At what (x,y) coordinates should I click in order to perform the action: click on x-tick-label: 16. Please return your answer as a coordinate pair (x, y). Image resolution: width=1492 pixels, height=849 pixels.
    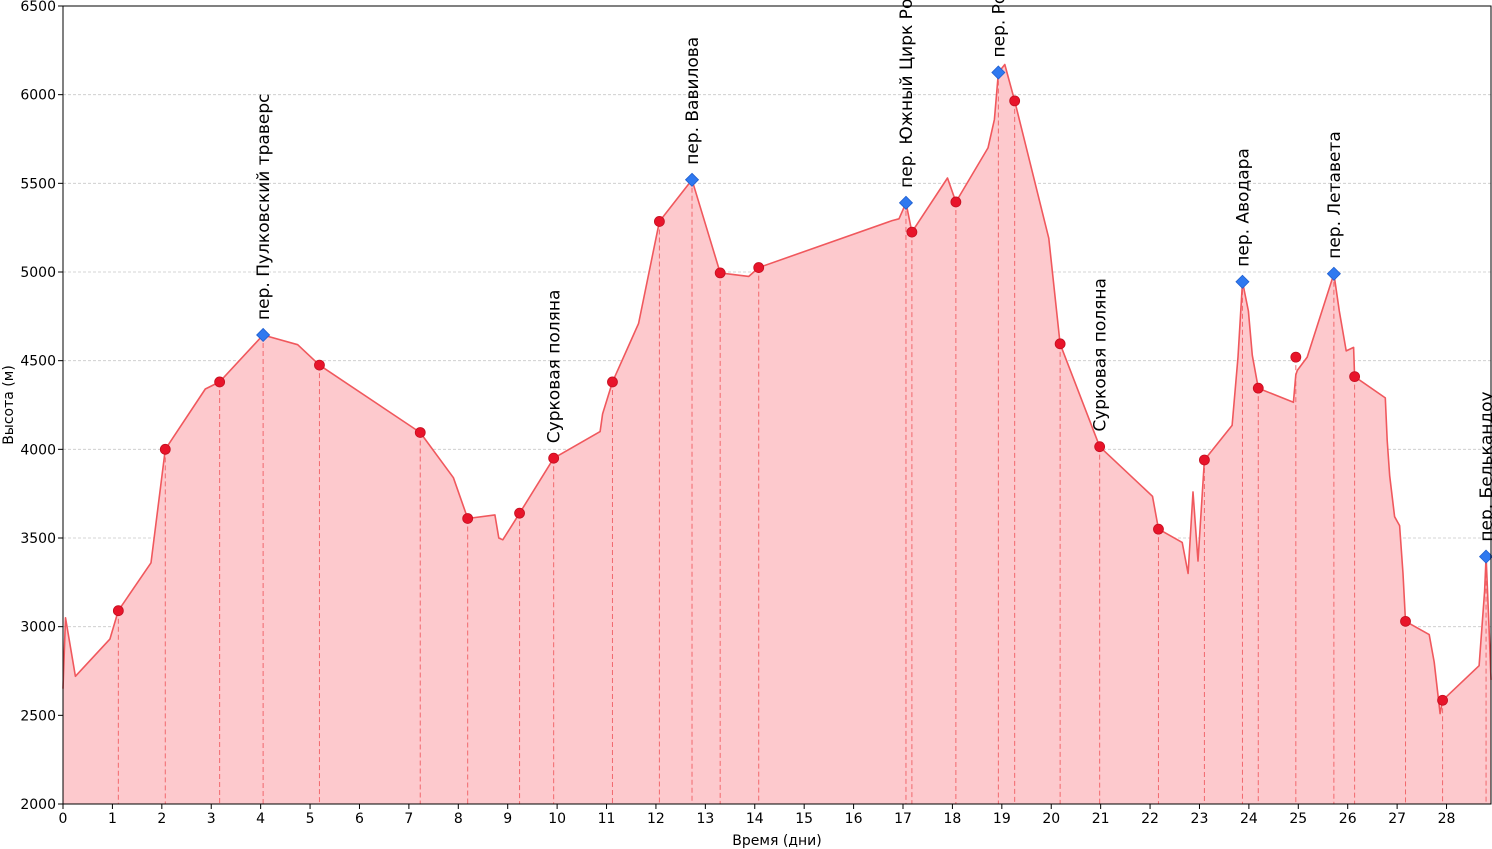
    Looking at the image, I should click on (854, 819).